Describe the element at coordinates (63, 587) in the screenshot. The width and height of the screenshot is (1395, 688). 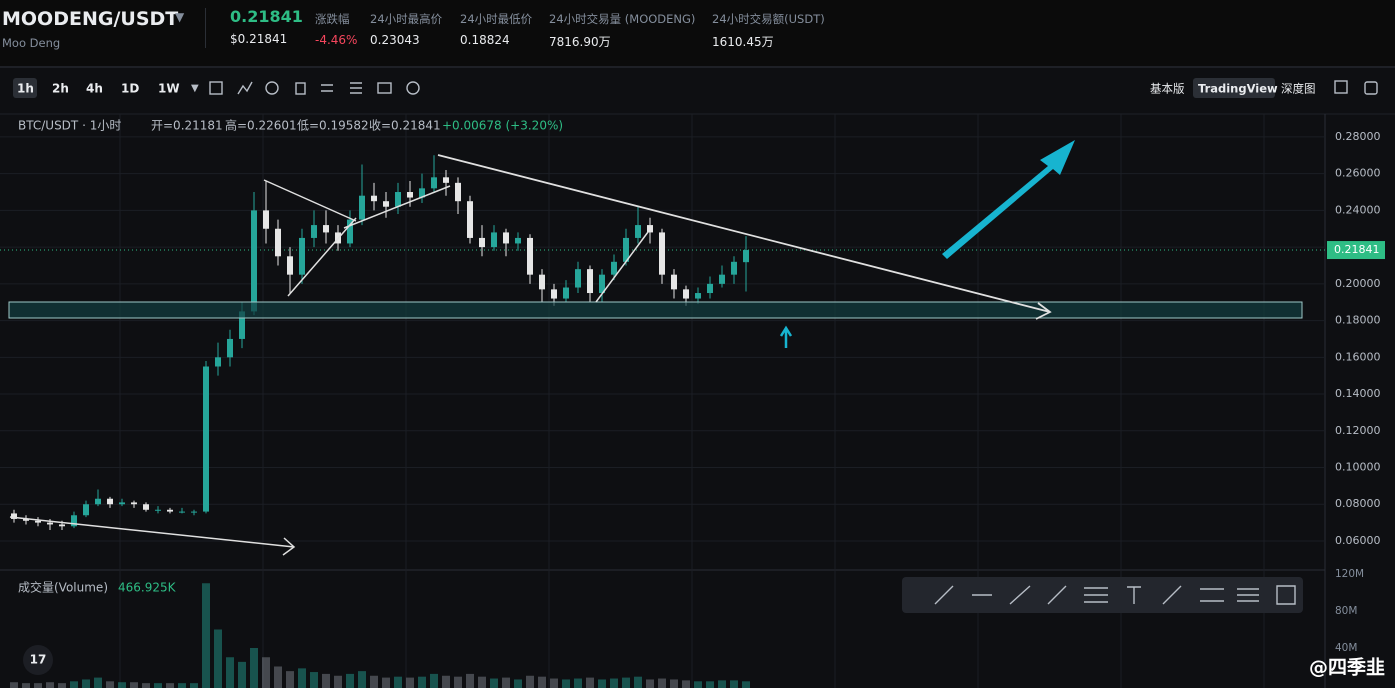
I see `volume-legend: 成交量(Volume)` at that location.